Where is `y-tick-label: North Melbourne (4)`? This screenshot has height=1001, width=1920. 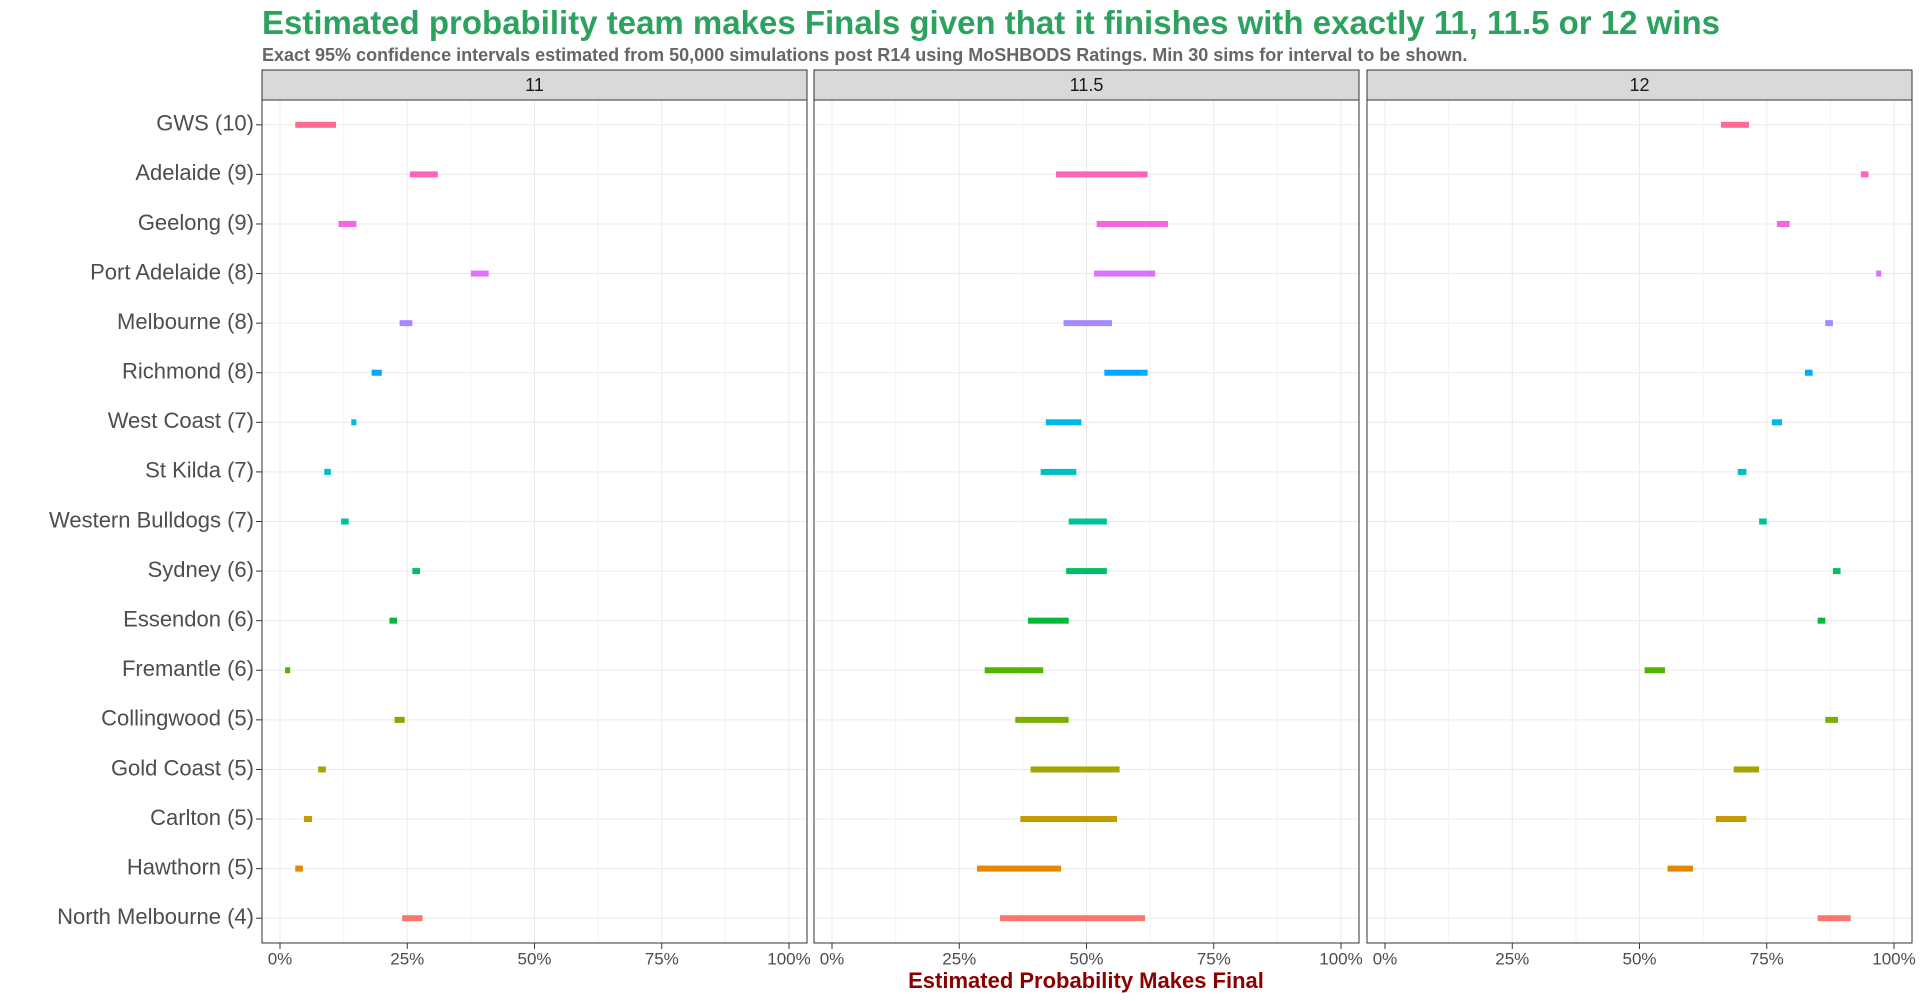
y-tick-label: North Melbourne (4) is located at coordinates (155, 916).